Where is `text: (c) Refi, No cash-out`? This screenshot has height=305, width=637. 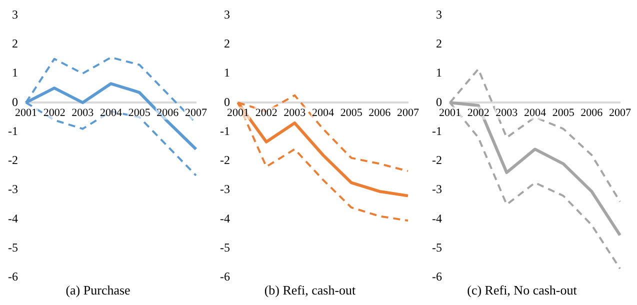 text: (c) Refi, No cash-out is located at coordinates (522, 290).